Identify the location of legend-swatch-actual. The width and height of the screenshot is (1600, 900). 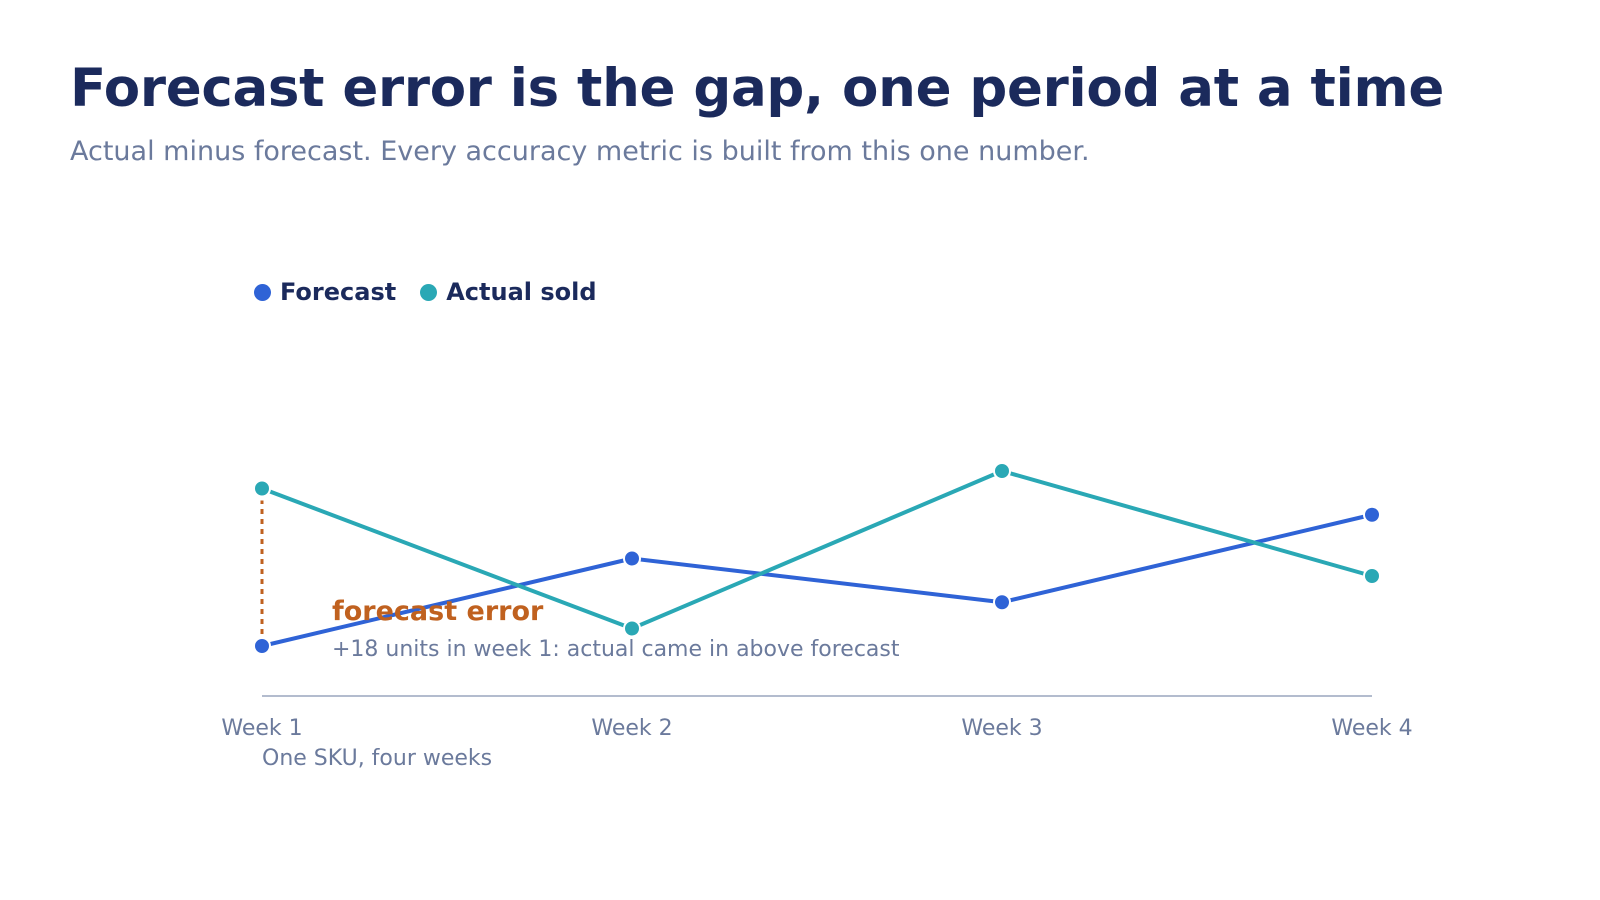
(429, 292).